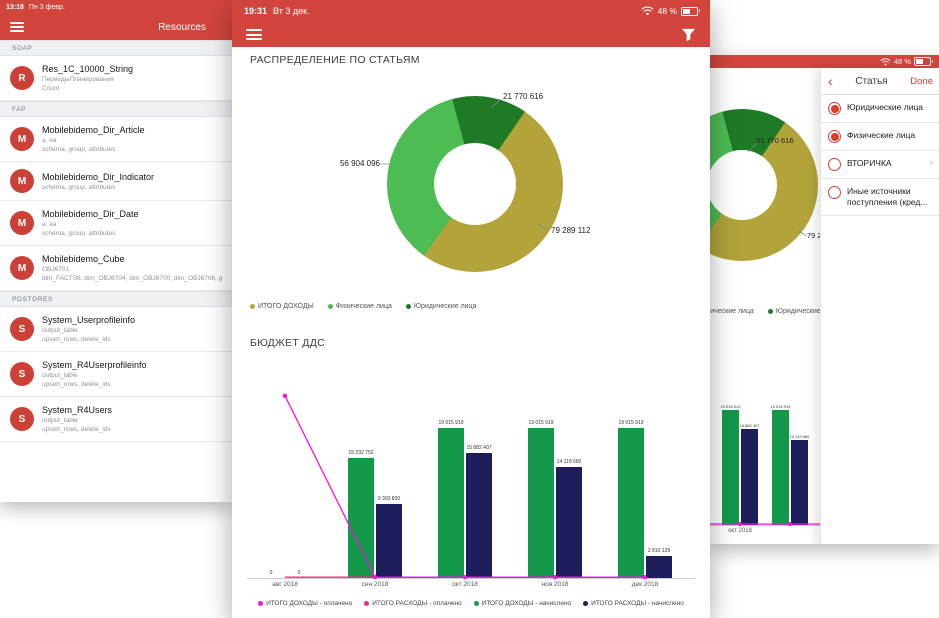 Image resolution: width=939 pixels, height=618 pixels. What do you see at coordinates (767, 525) in the screenshot?
I see `x-axis` at bounding box center [767, 525].